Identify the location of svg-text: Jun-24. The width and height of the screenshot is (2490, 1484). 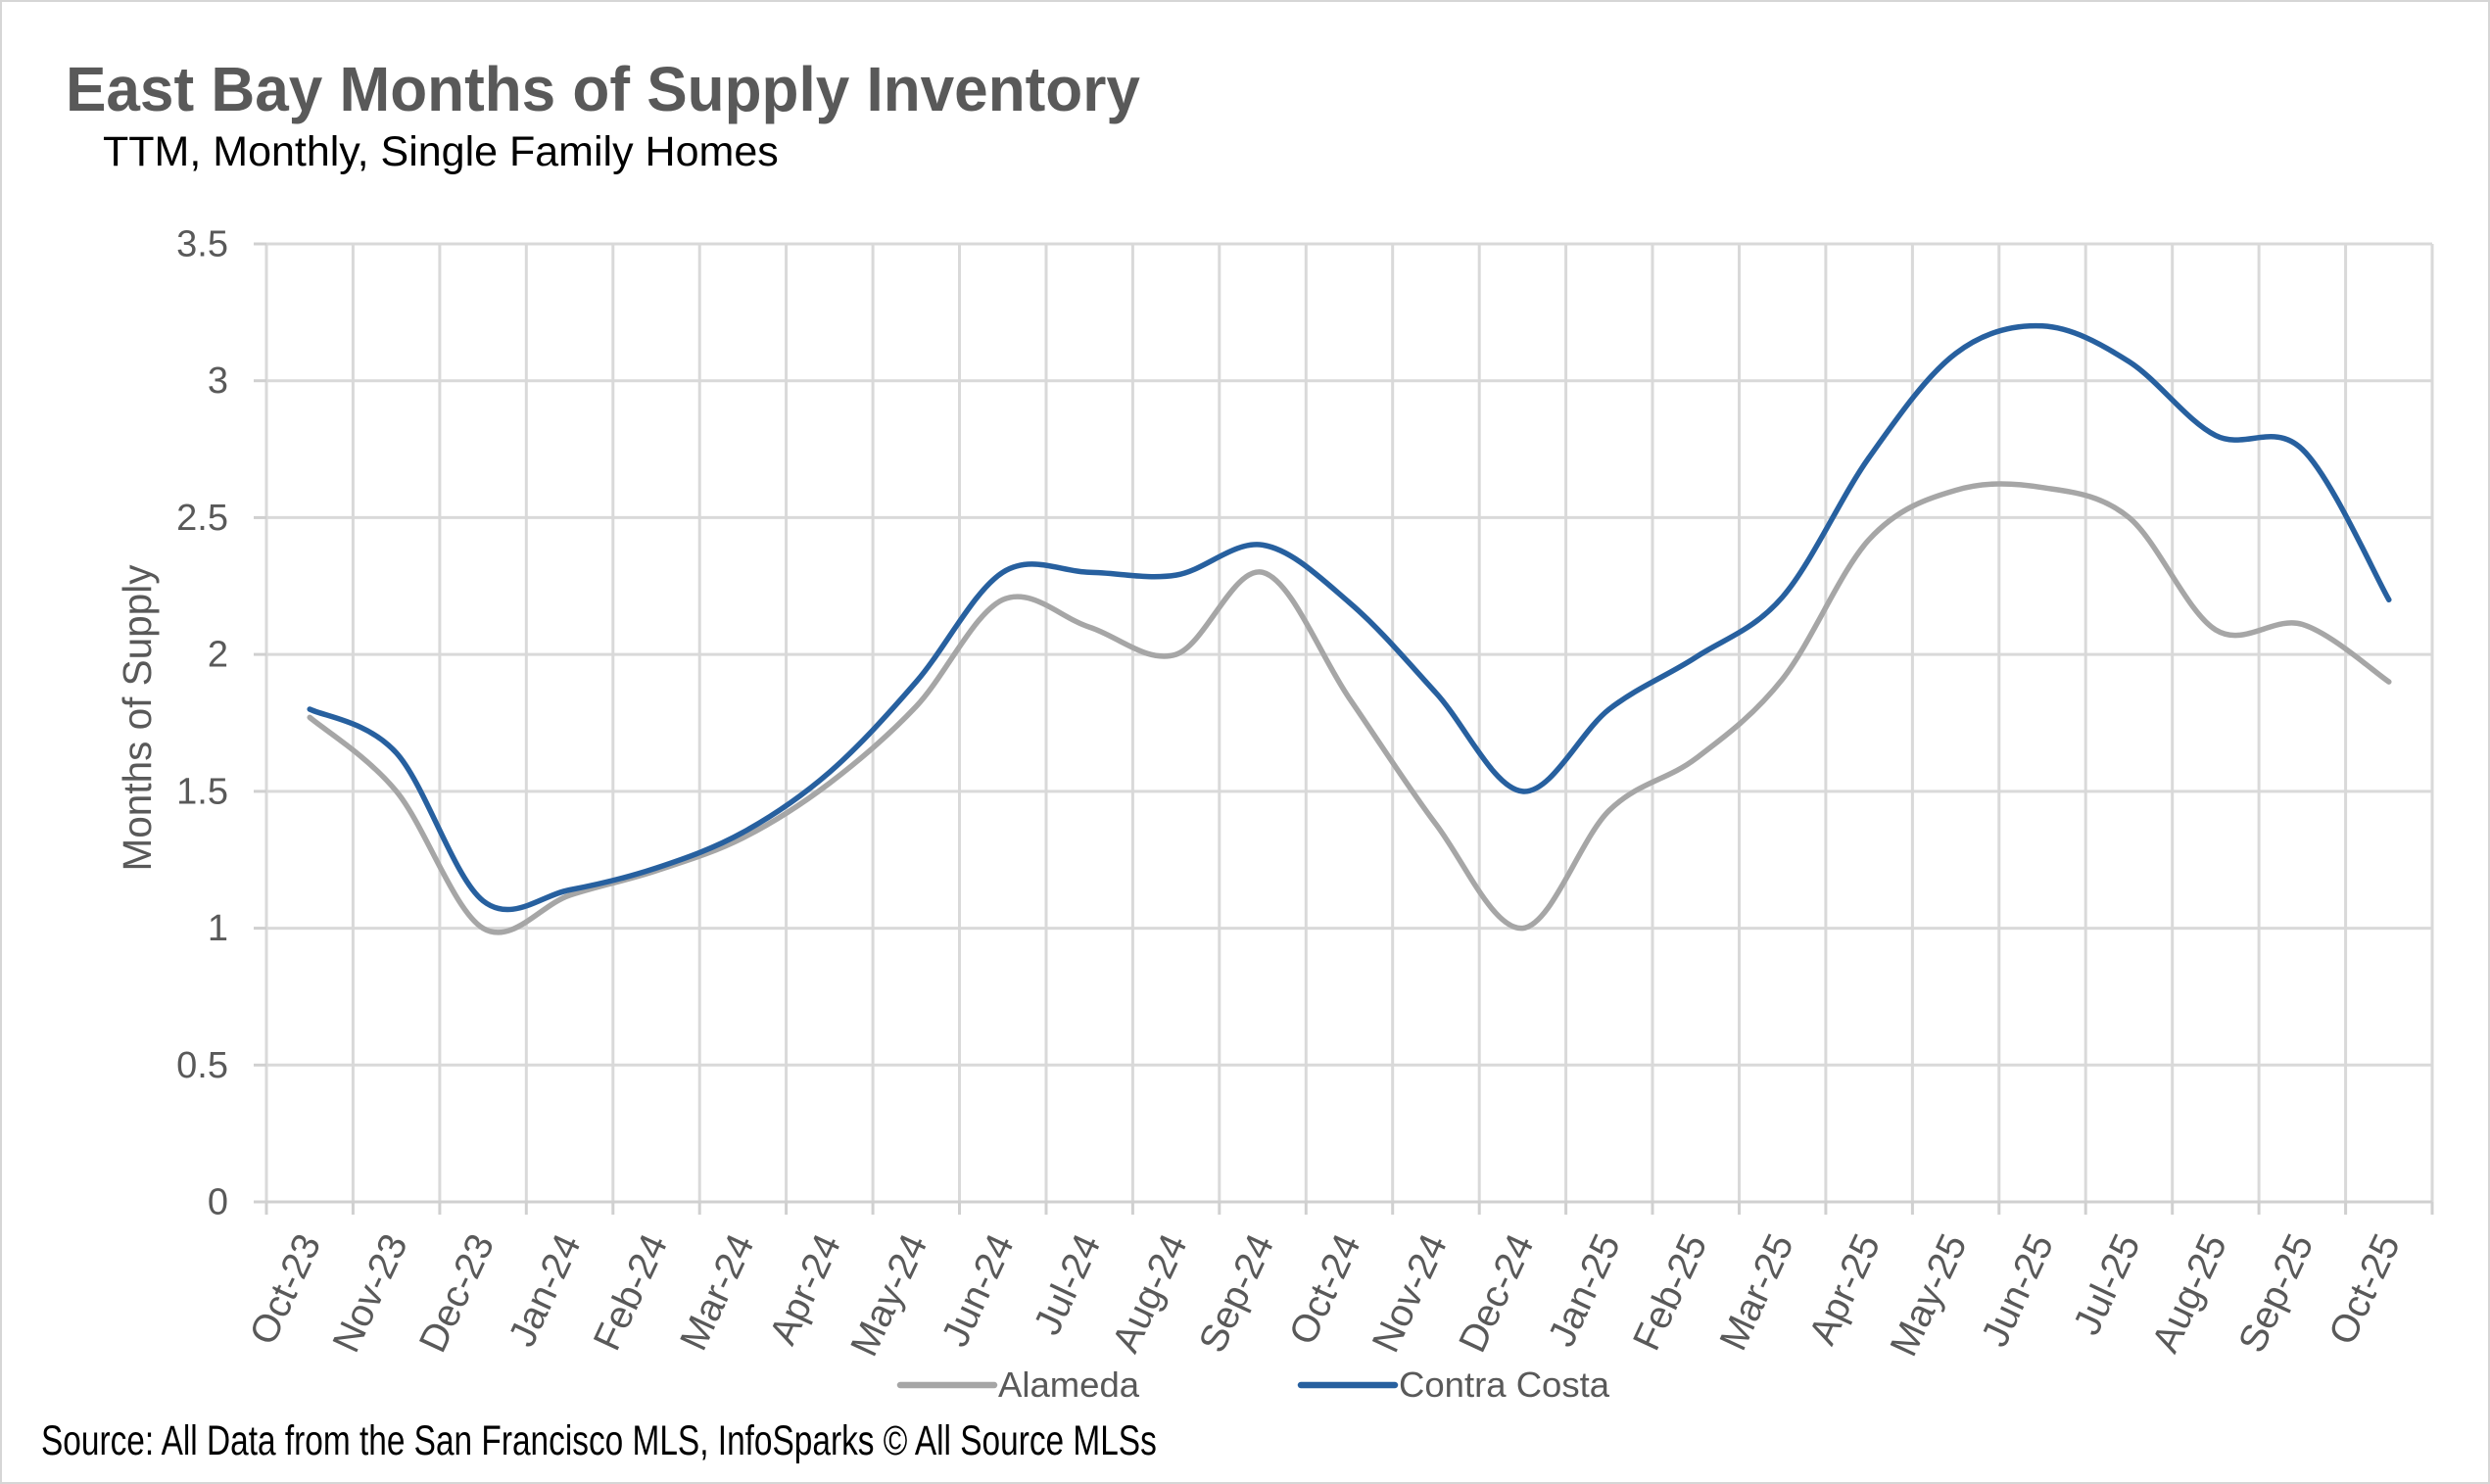
(978, 1290).